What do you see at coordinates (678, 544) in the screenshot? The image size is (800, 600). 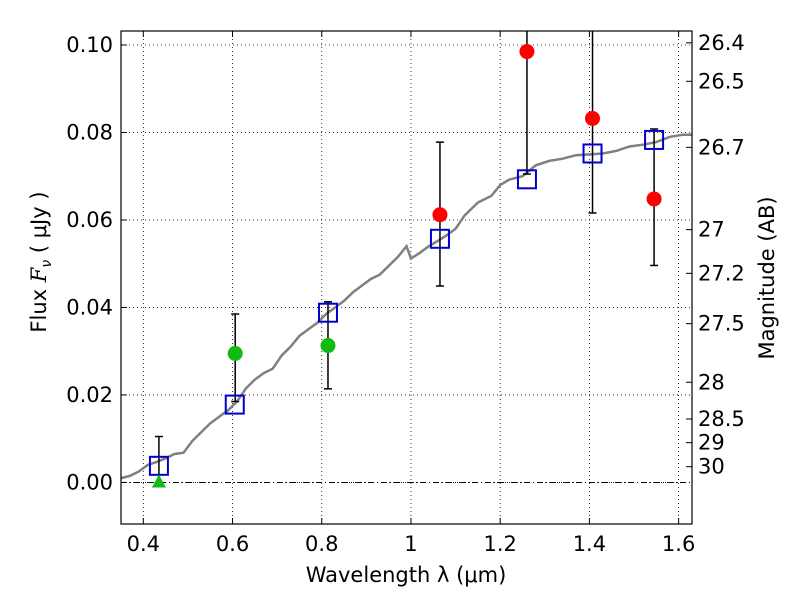 I see `x-tick-label: 1.6` at bounding box center [678, 544].